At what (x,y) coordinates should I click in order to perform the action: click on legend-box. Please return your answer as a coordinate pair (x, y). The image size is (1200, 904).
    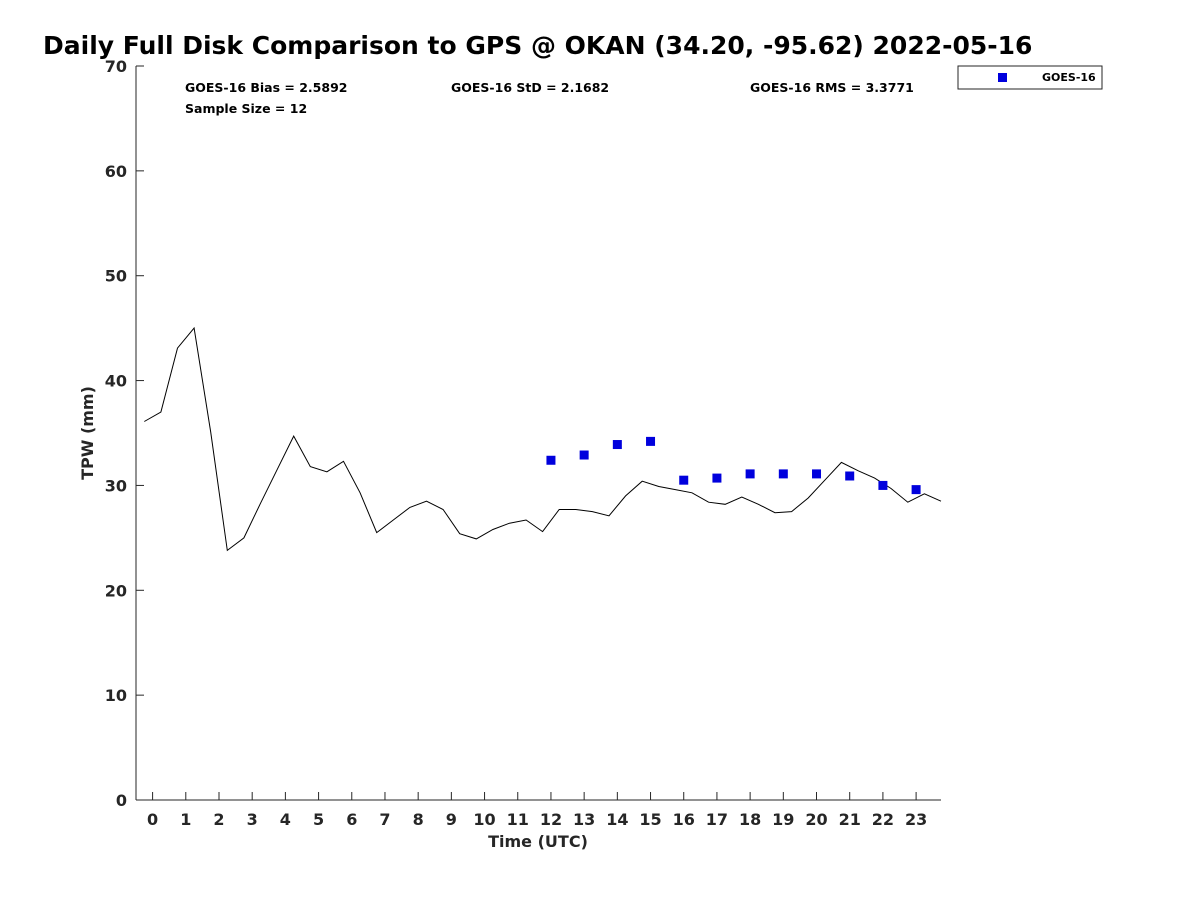
    Looking at the image, I should click on (1030, 77).